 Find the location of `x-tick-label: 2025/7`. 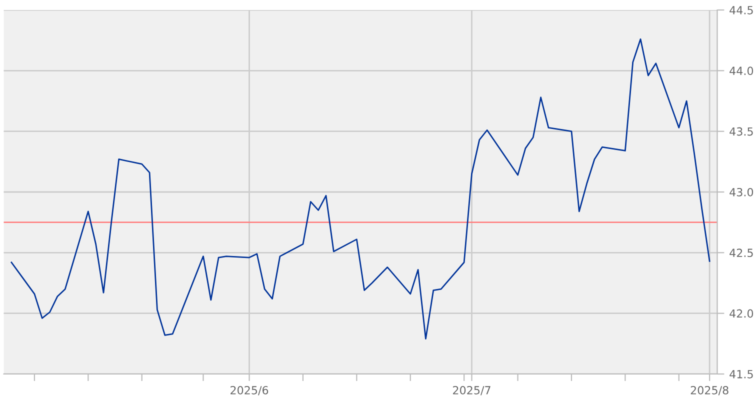

x-tick-label: 2025/7 is located at coordinates (471, 391).